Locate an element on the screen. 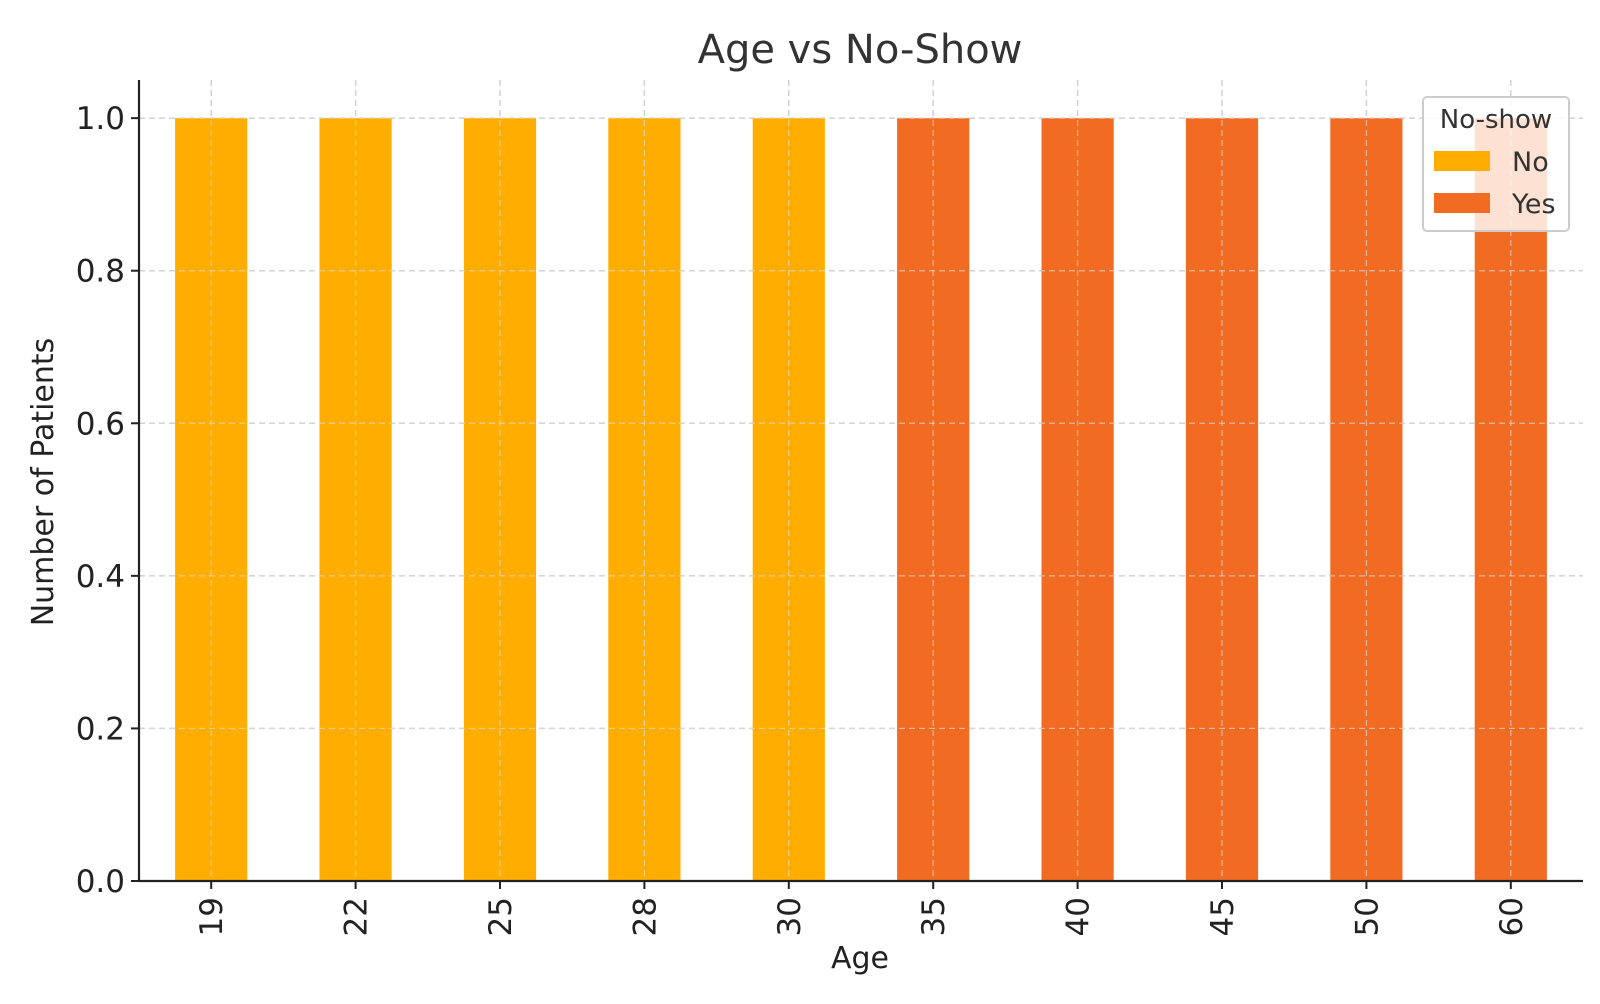  x-tick-label: 19 is located at coordinates (212, 916).